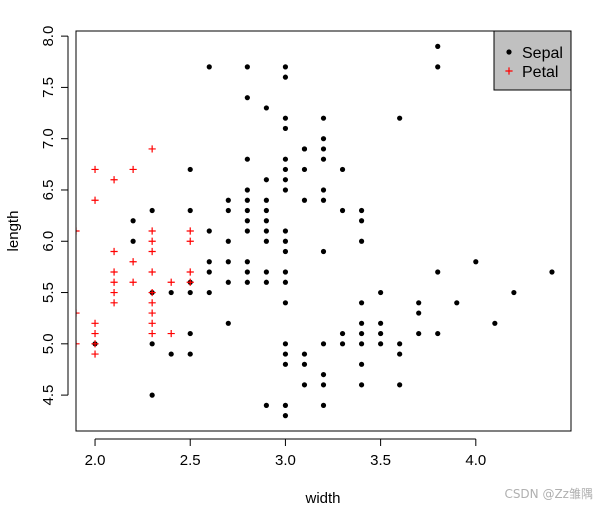  Describe the element at coordinates (95, 460) in the screenshot. I see `x-tick-label: 2.0` at that location.